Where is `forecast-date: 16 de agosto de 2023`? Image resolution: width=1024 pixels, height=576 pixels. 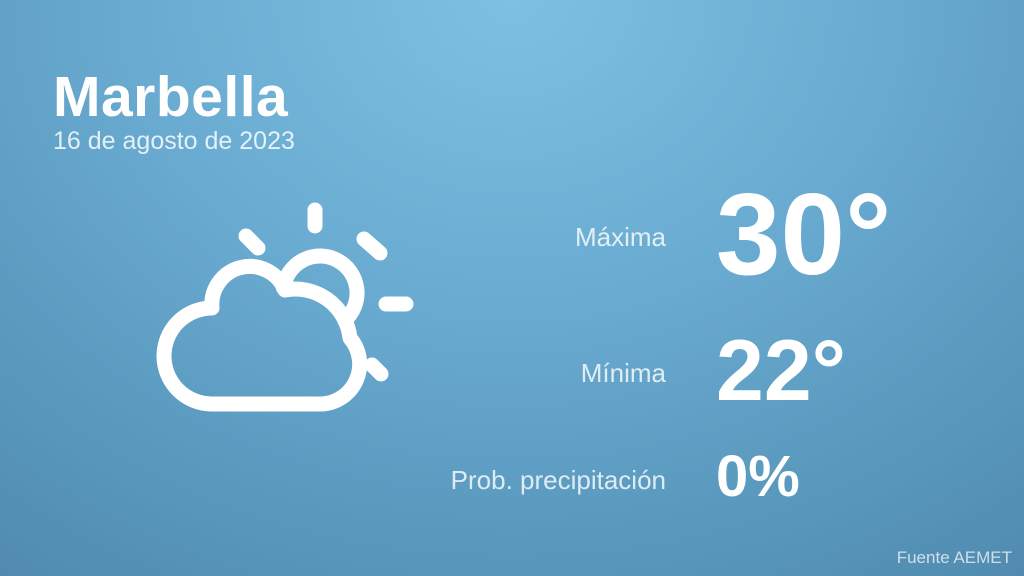
forecast-date: 16 de agosto de 2023 is located at coordinates (174, 141).